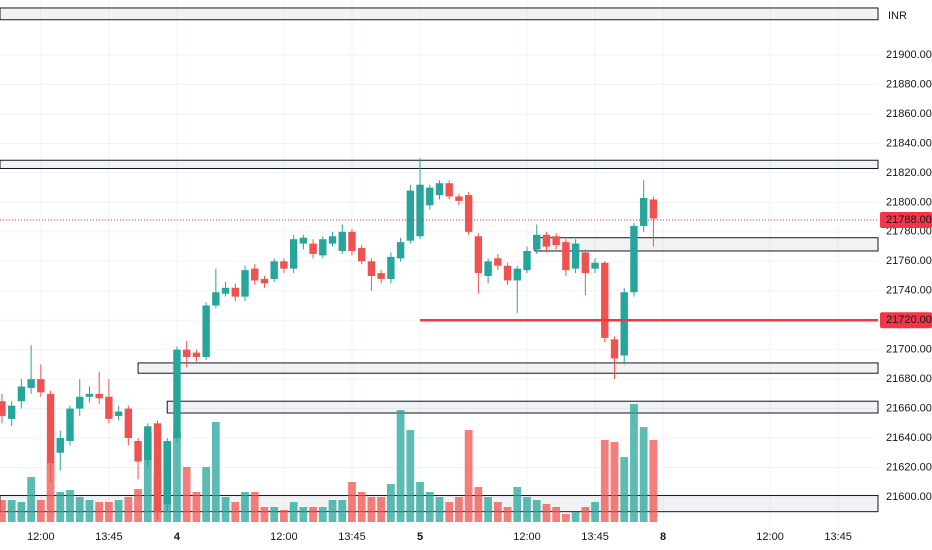  Describe the element at coordinates (909, 350) in the screenshot. I see `y-tick-label: 21700.00` at that location.